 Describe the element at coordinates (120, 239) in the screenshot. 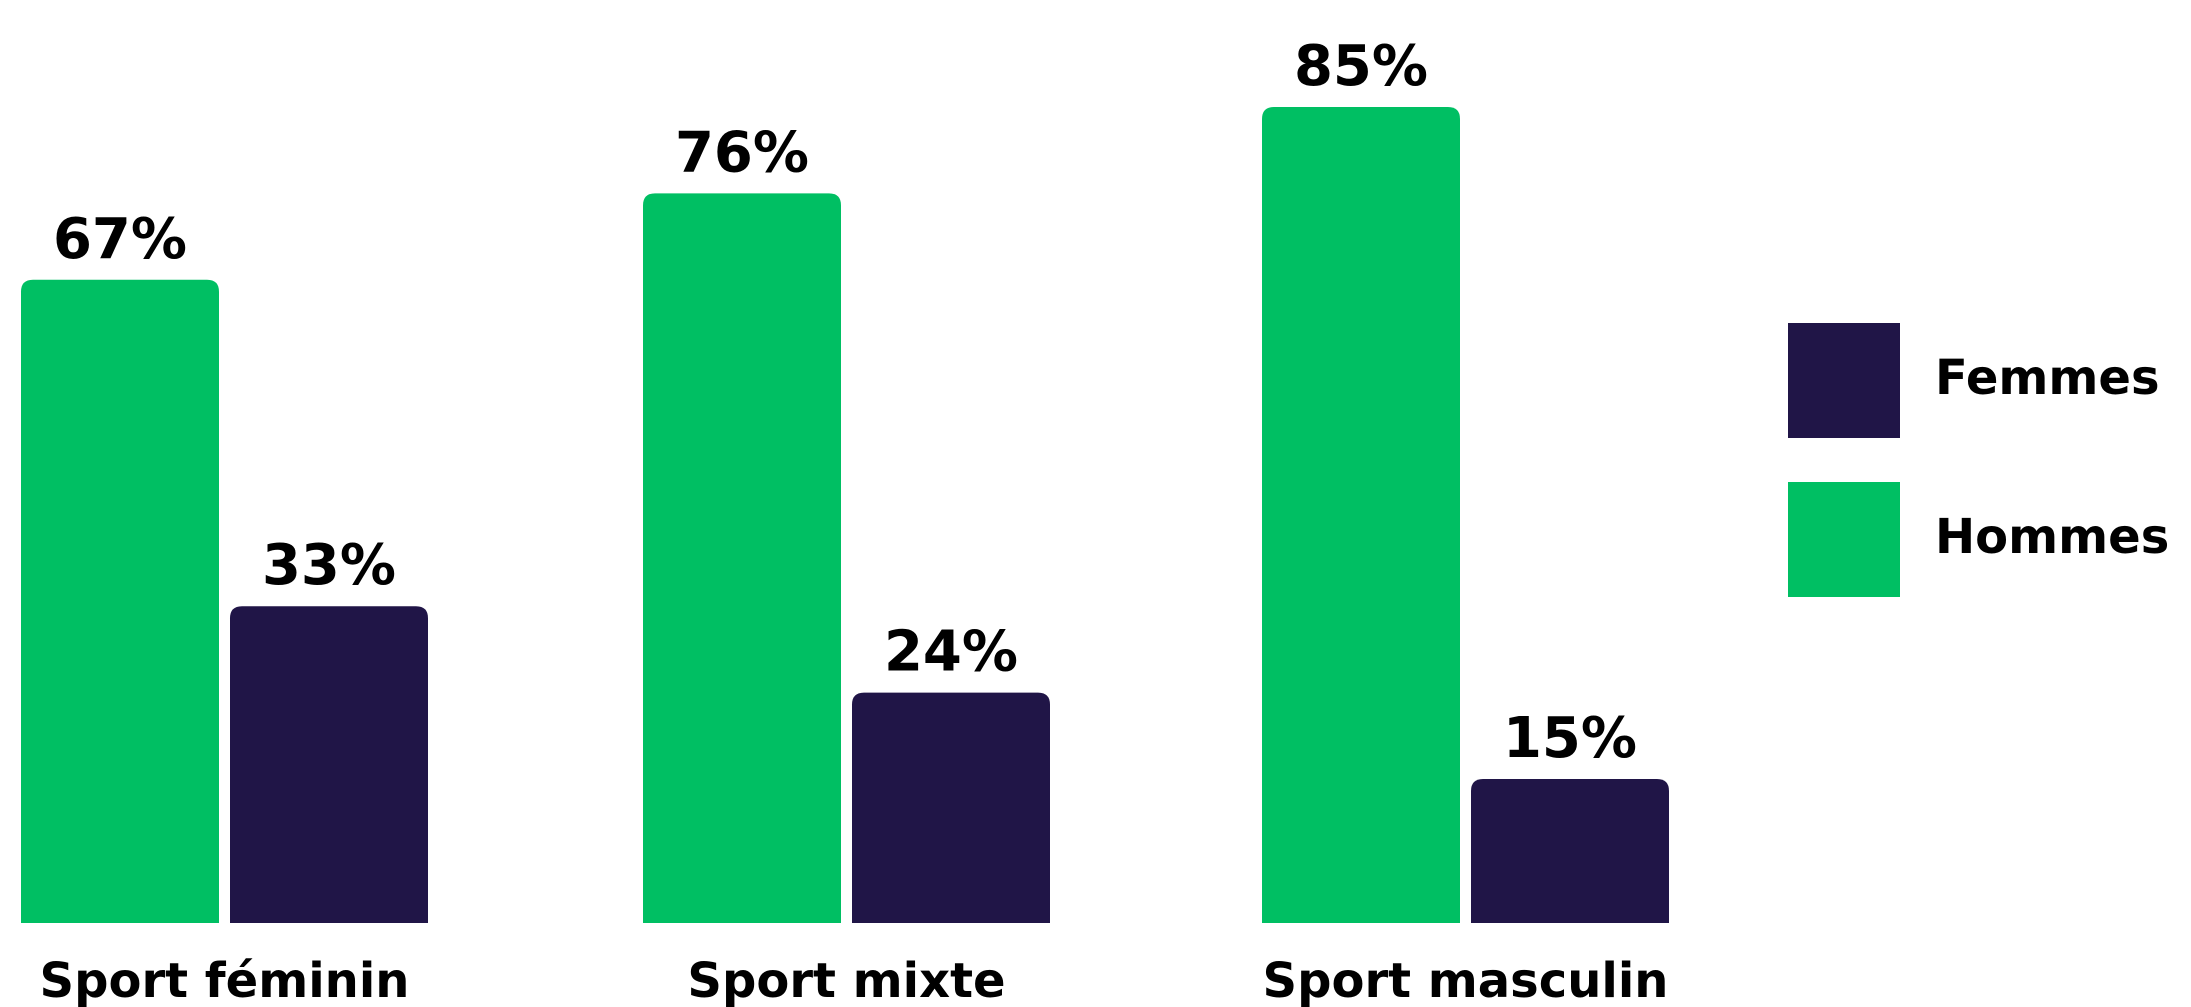

I see `value-label: 67%` at that location.